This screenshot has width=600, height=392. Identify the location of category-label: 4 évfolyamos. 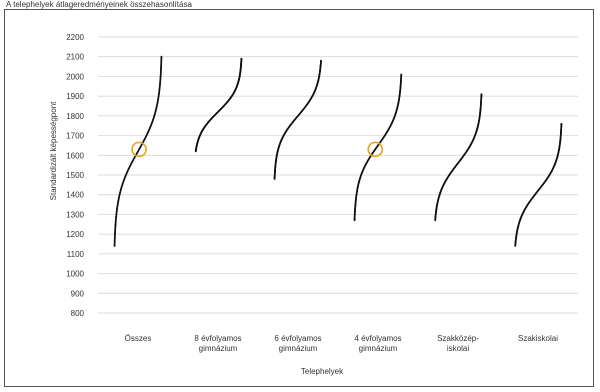
(377, 338).